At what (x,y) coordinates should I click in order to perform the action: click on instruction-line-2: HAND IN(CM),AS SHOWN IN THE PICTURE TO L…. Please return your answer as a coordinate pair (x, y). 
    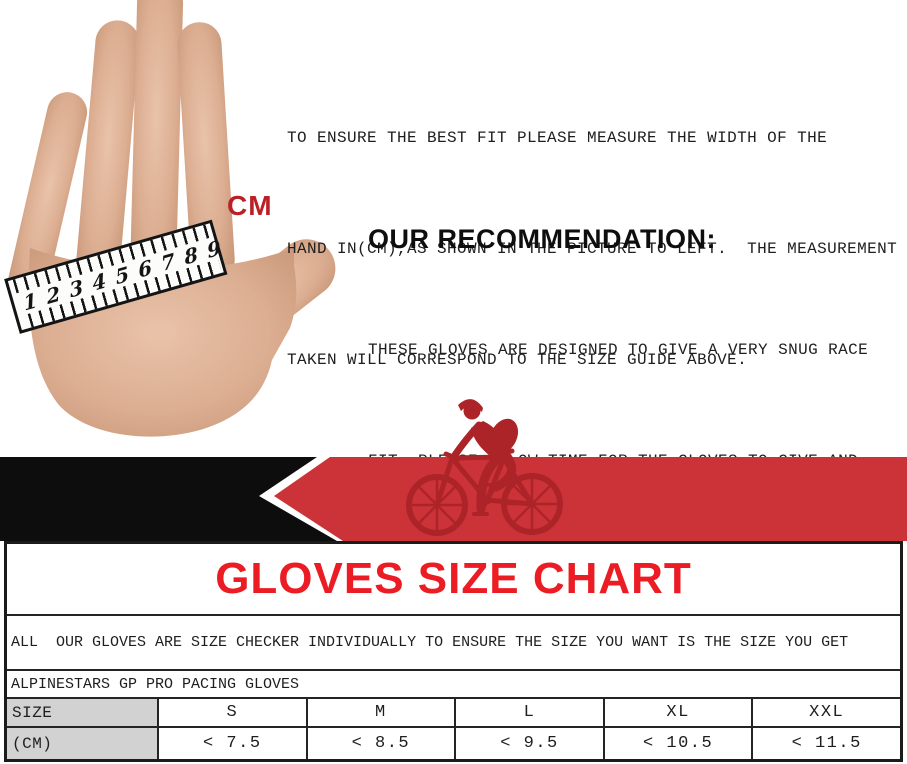
    Looking at the image, I should click on (592, 249).